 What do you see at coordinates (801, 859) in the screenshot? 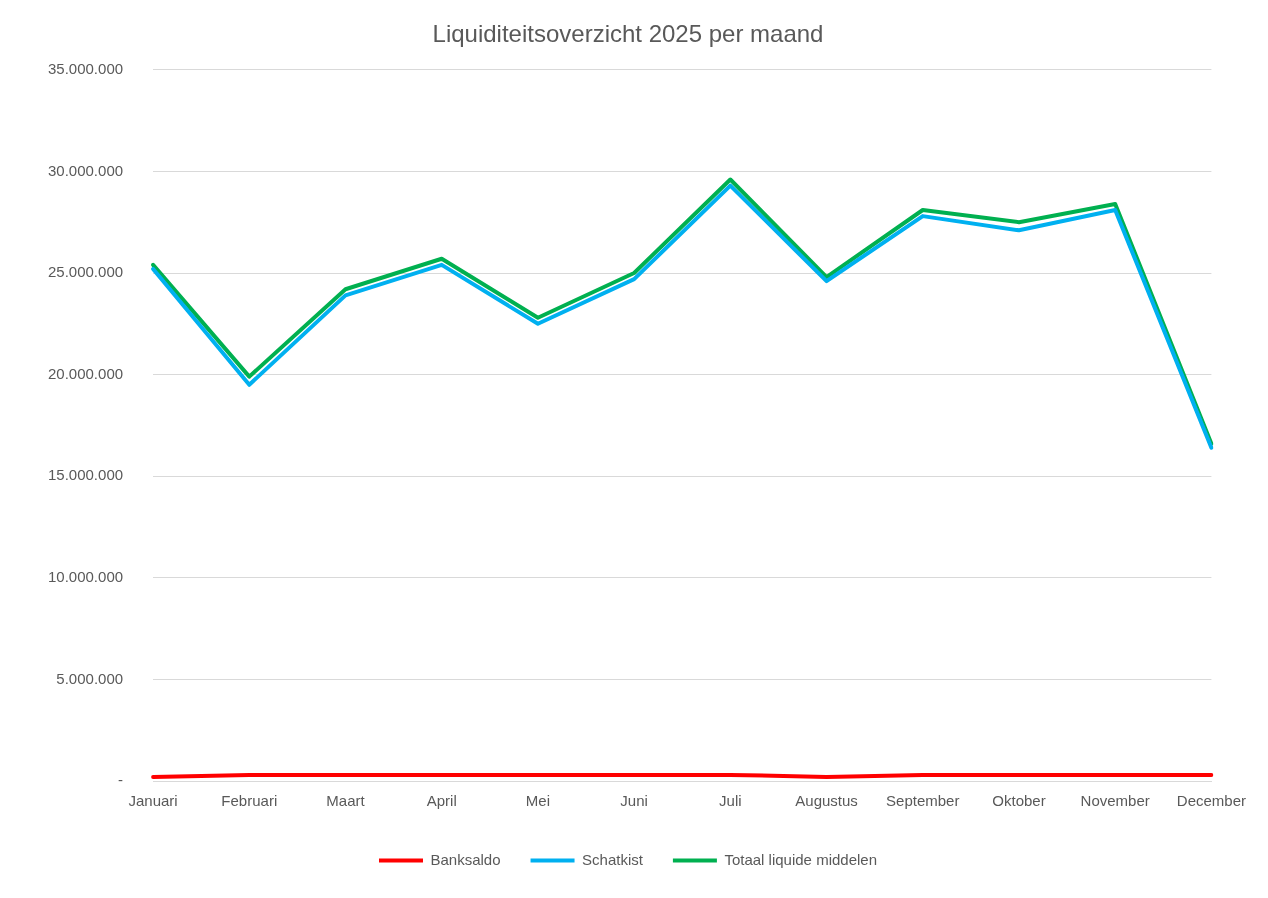
I see `legend-label: Totaal liquide middelen` at bounding box center [801, 859].